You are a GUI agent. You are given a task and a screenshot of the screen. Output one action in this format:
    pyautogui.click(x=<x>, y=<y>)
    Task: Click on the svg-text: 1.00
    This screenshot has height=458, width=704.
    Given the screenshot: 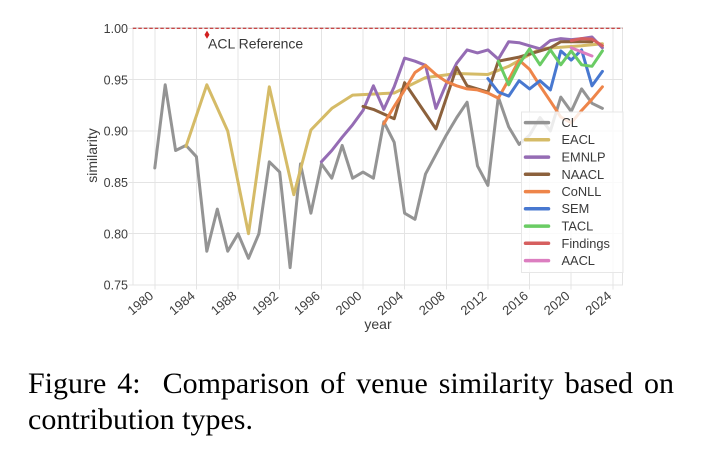 What is the action you would take?
    pyautogui.click(x=116, y=29)
    